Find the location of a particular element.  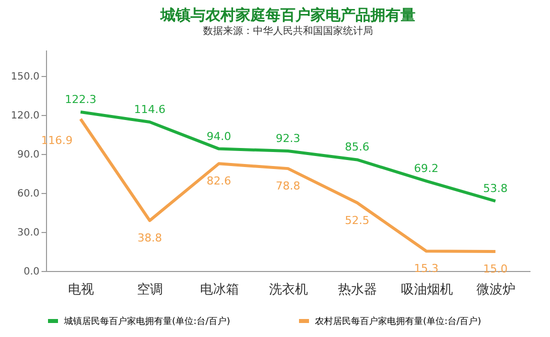

data-label: 82.6 is located at coordinates (219, 181).